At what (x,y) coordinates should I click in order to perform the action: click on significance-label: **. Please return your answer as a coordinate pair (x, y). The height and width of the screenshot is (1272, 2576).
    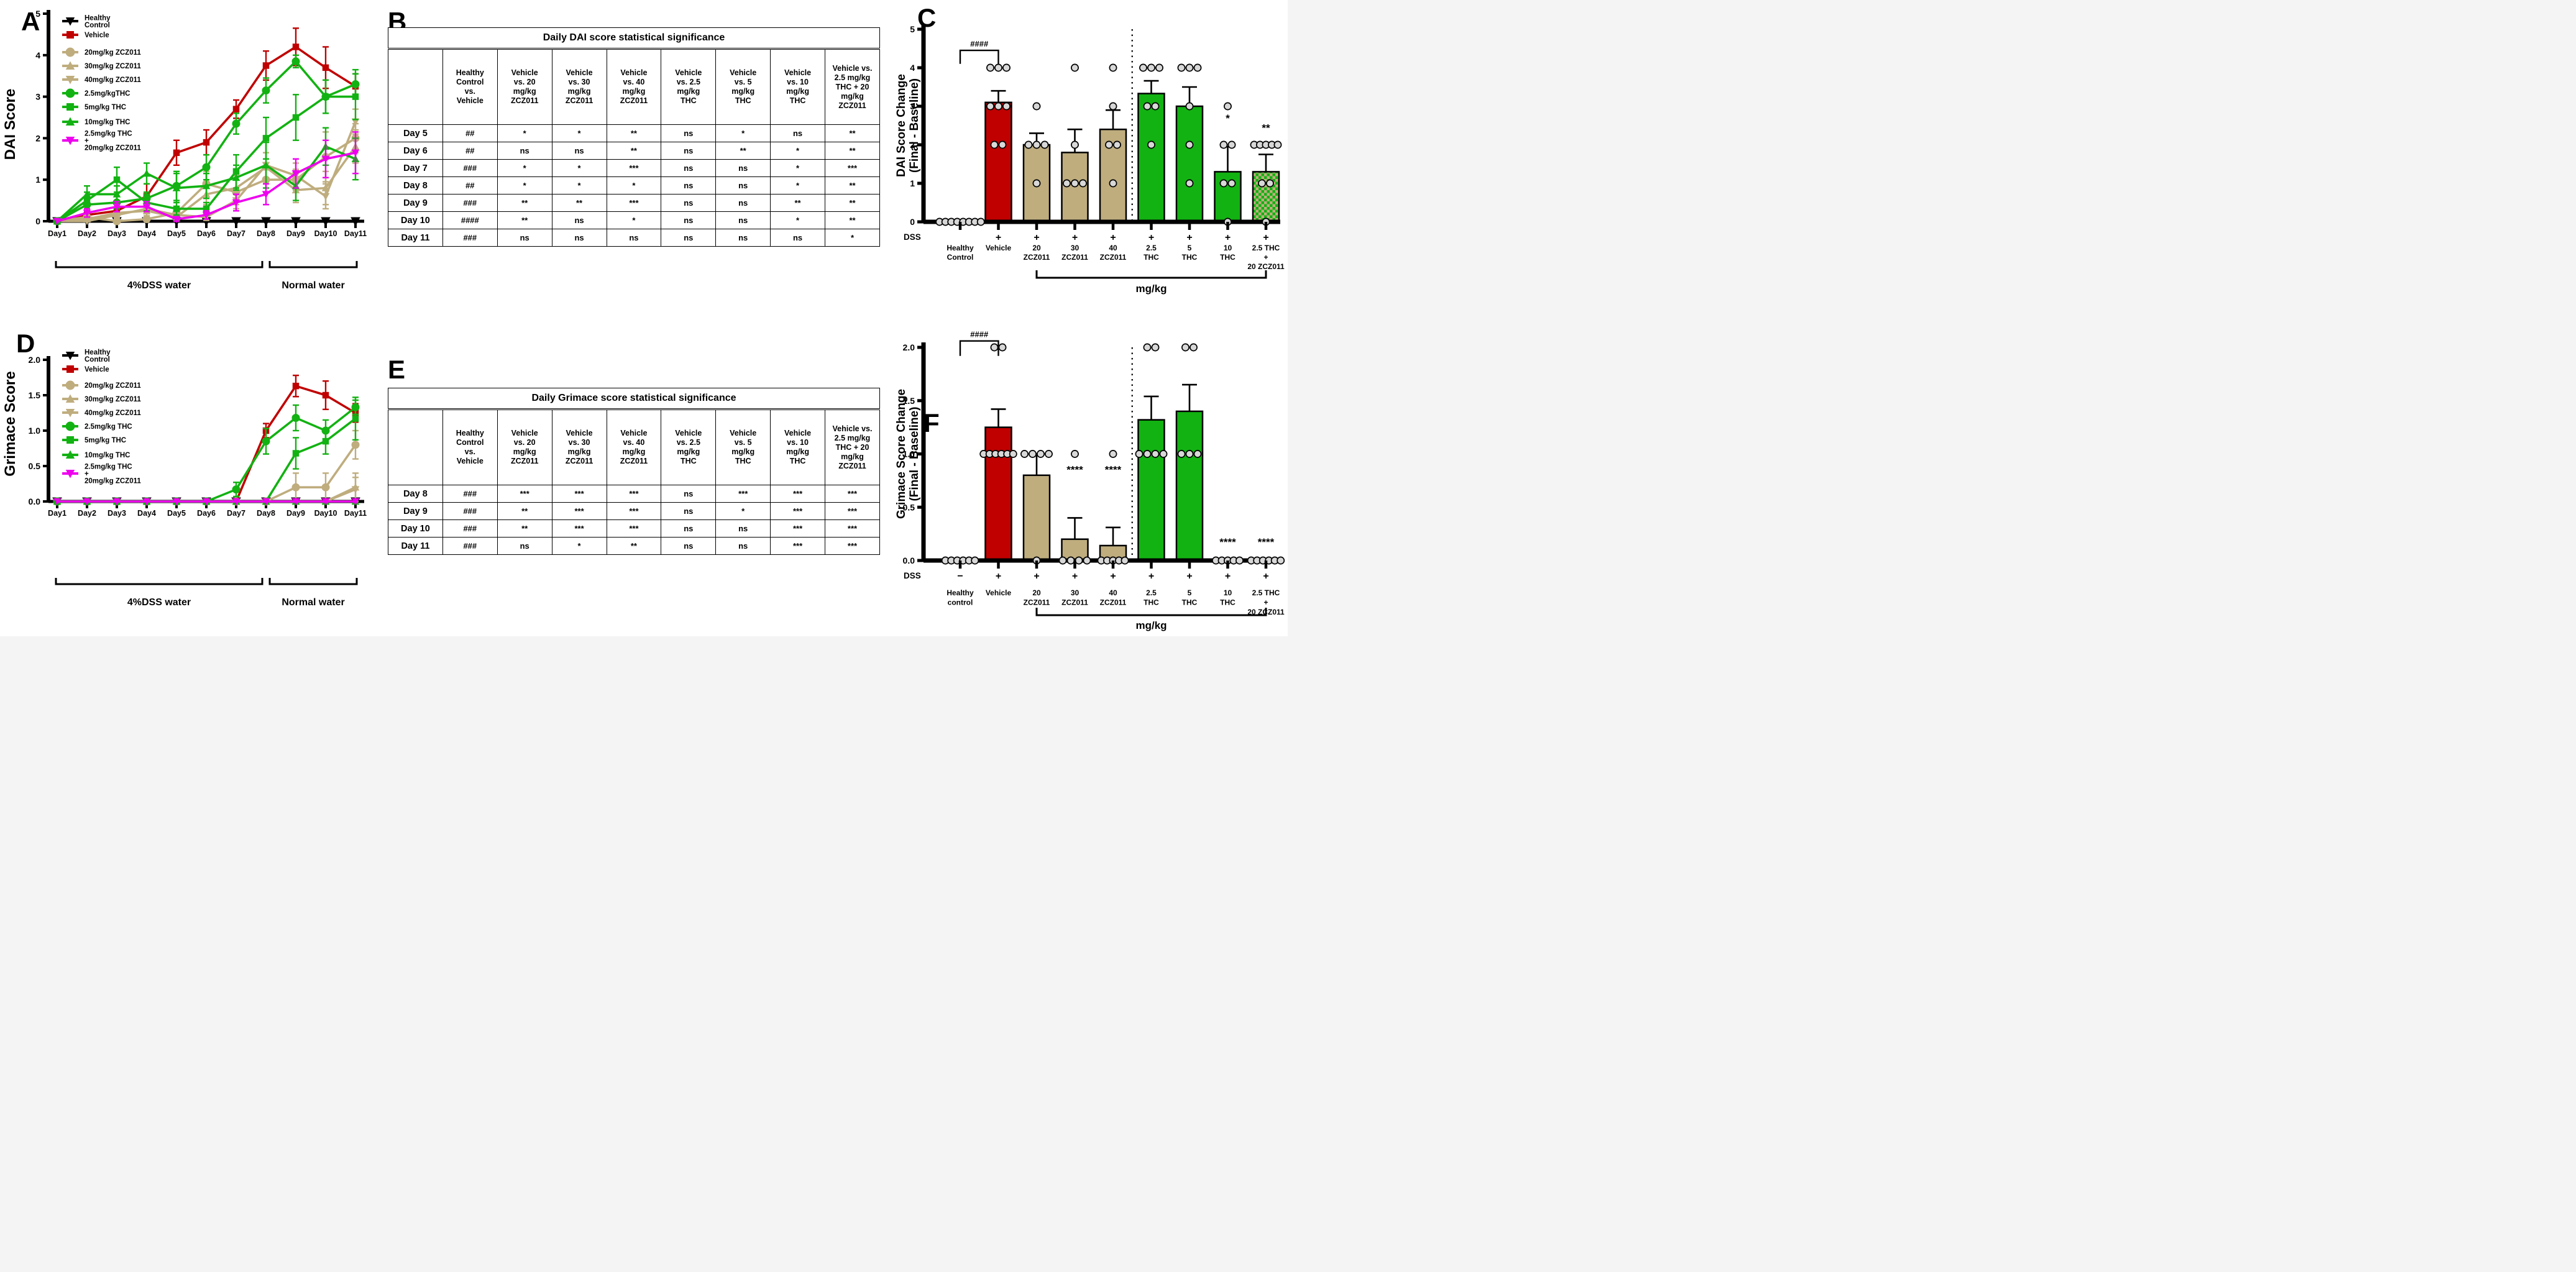
    Looking at the image, I should click on (1266, 128).